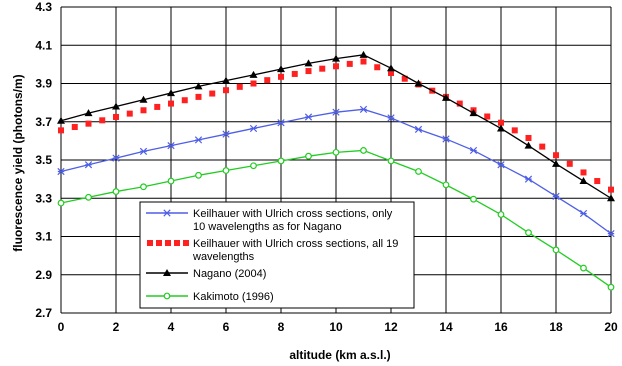 The width and height of the screenshot is (622, 366). I want to click on y-tick-label: 3.1, so click(43, 237).